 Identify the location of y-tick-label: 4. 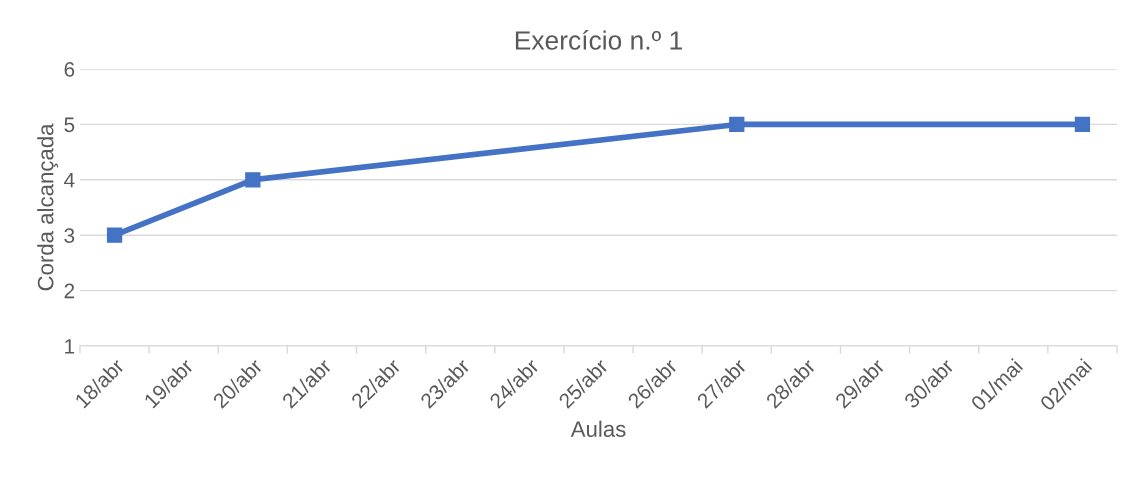
(69, 180).